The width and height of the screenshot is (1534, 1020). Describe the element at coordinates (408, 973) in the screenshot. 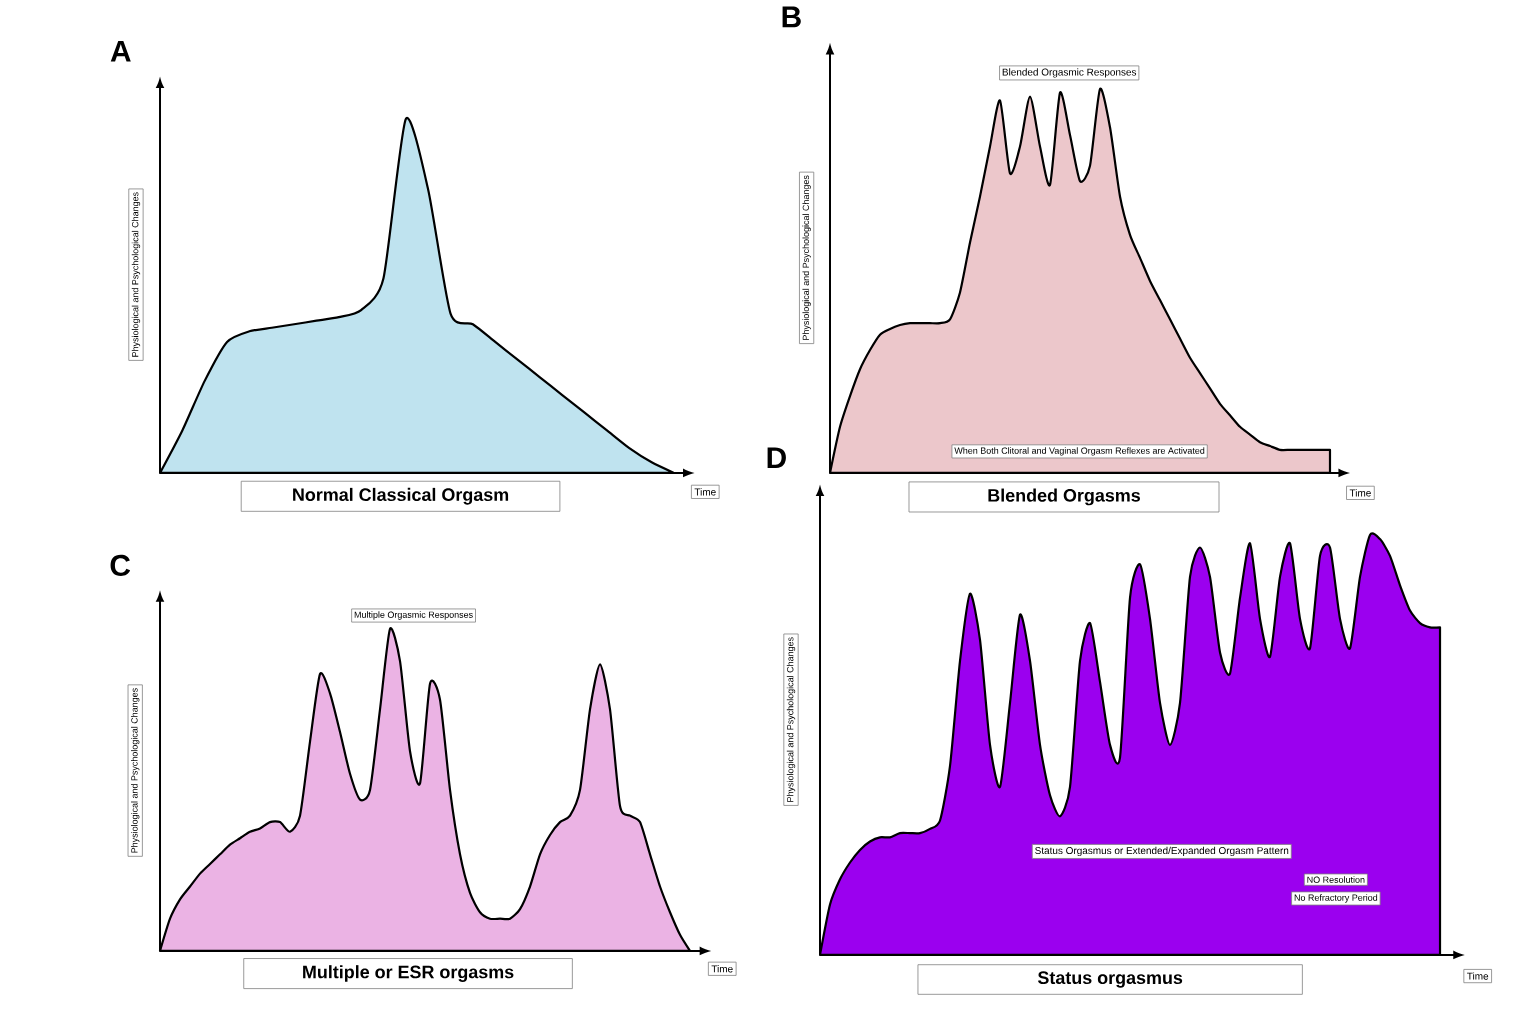

I see `text: Multiple or ESR orgasms` at that location.